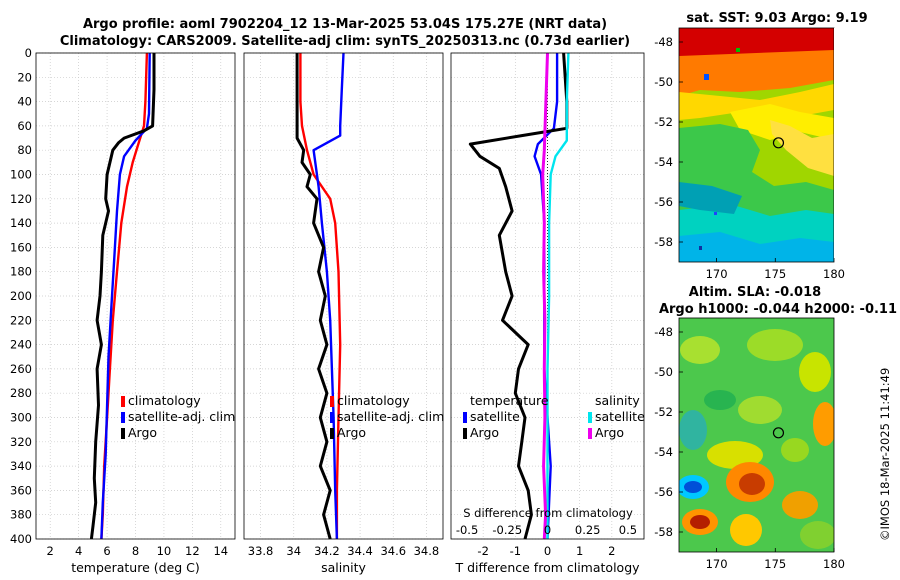 This screenshot has width=900, height=580. What do you see at coordinates (482, 551) in the screenshot?
I see `x-tick-label: -2` at bounding box center [482, 551].